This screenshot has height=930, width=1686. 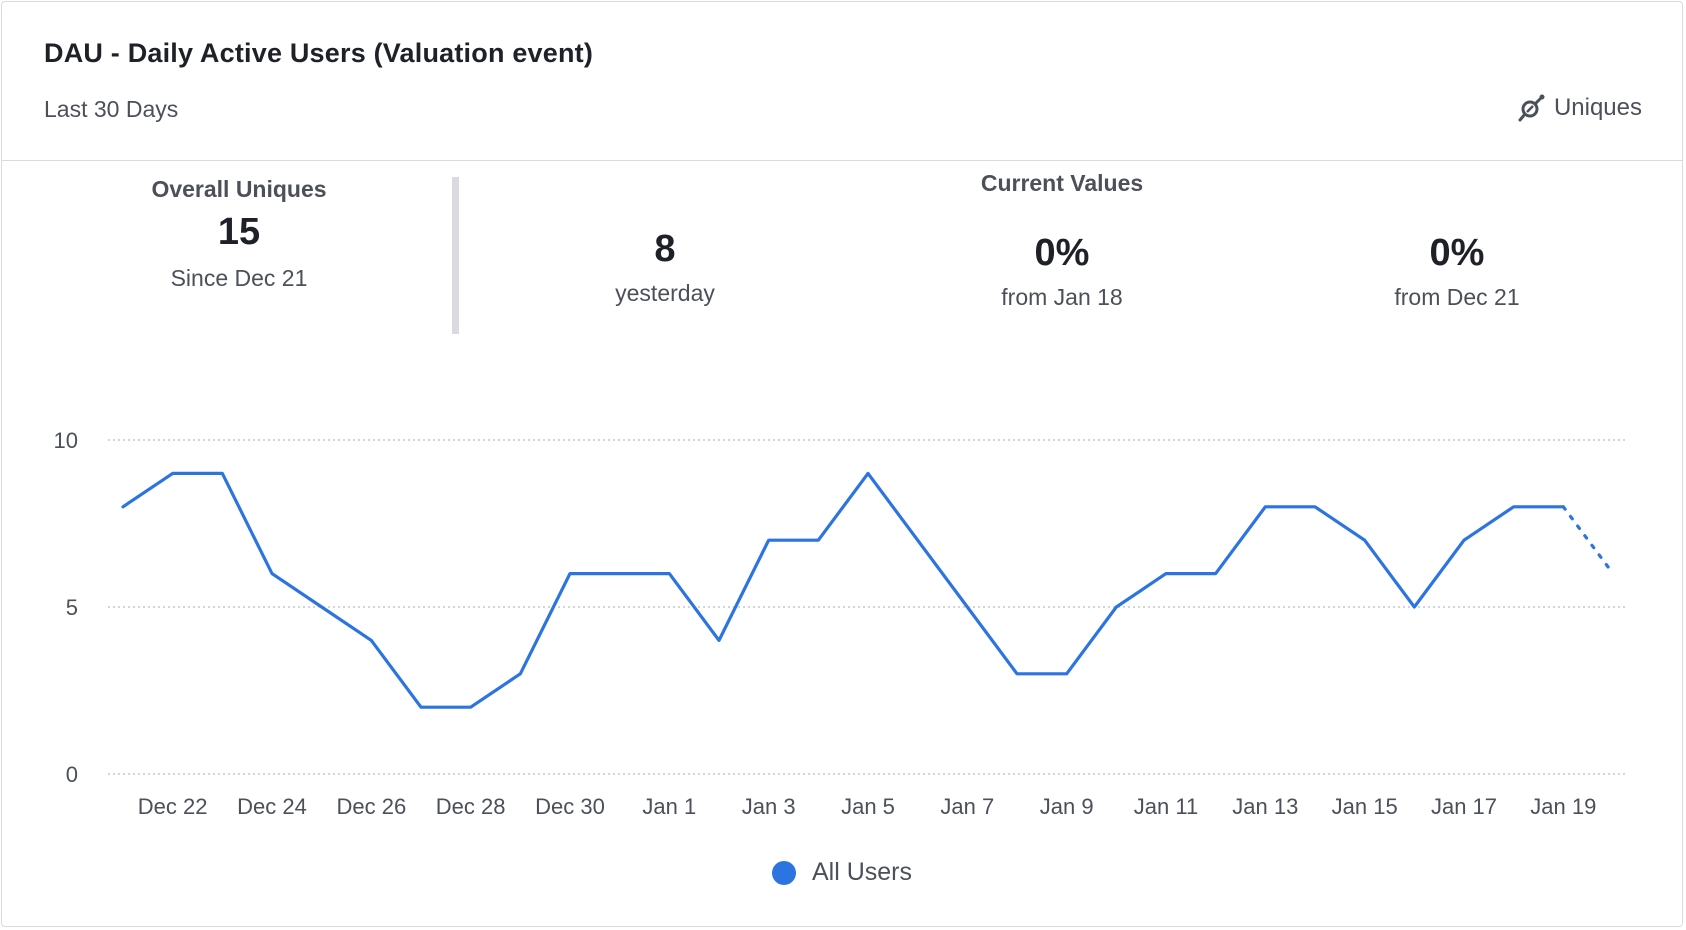 I want to click on x-tick-label: Jan 1, so click(x=669, y=806).